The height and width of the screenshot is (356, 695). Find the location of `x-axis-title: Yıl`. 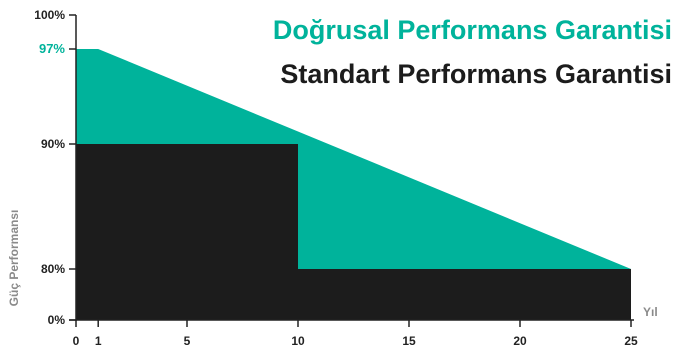

x-axis-title: Yıl is located at coordinates (650, 312).